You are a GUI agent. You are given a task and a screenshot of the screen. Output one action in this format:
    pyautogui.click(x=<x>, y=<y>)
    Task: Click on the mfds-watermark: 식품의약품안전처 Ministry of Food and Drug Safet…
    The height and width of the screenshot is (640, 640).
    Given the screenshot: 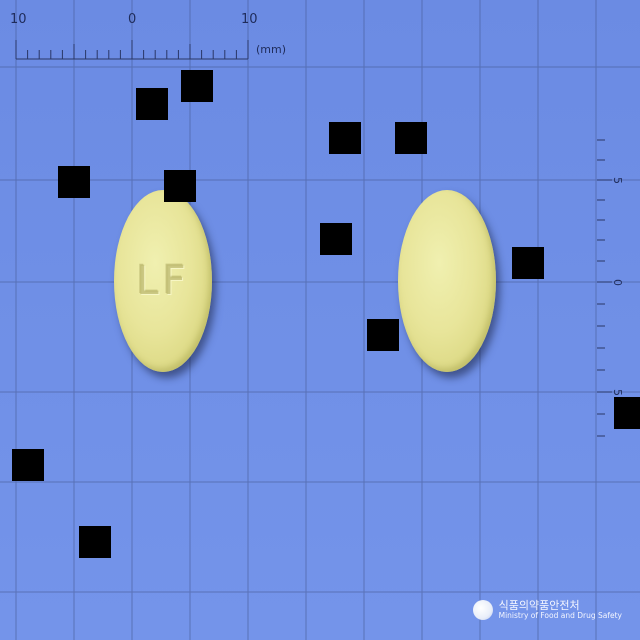 What is the action you would take?
    pyautogui.click(x=547, y=609)
    